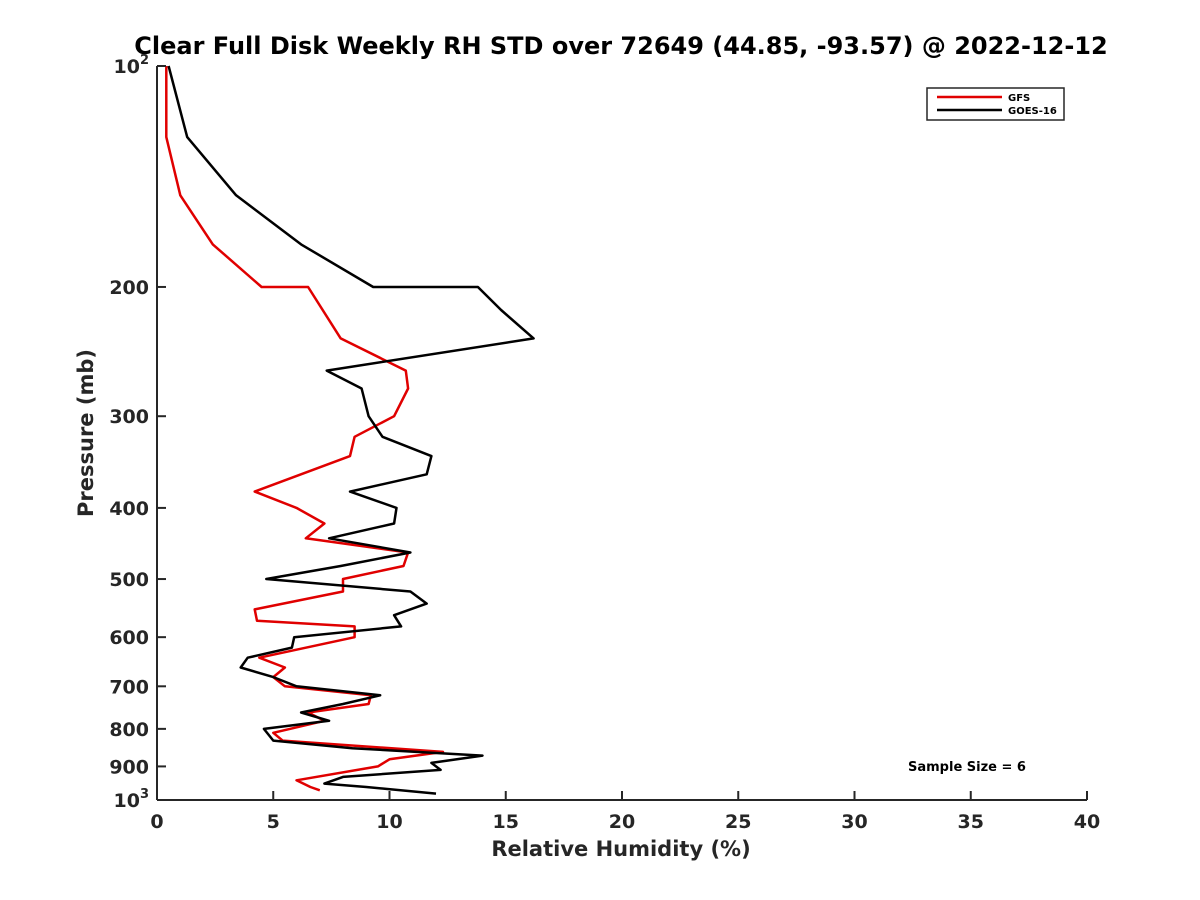 Image resolution: width=1200 pixels, height=900 pixels. What do you see at coordinates (129, 638) in the screenshot?
I see `y-tick-label: 600` at bounding box center [129, 638].